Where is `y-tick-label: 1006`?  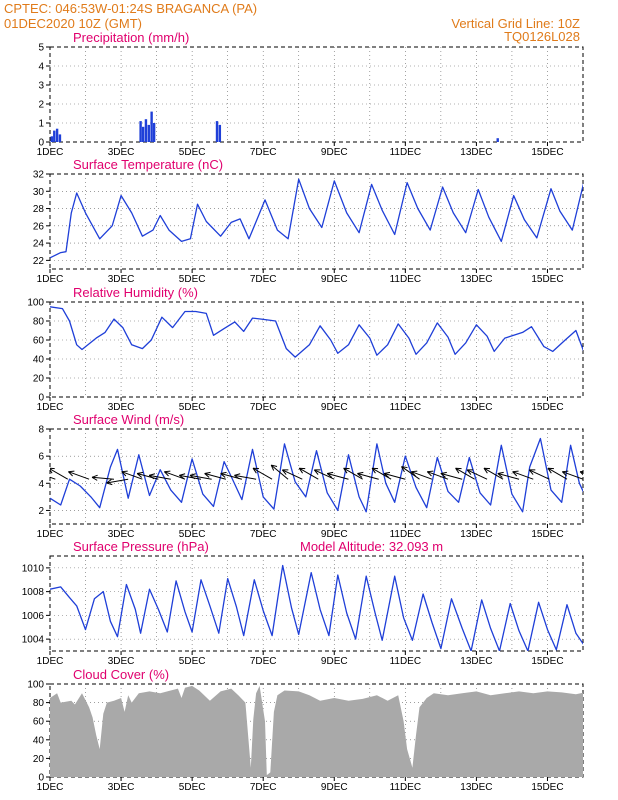 y-tick-label: 1006 is located at coordinates (33, 616).